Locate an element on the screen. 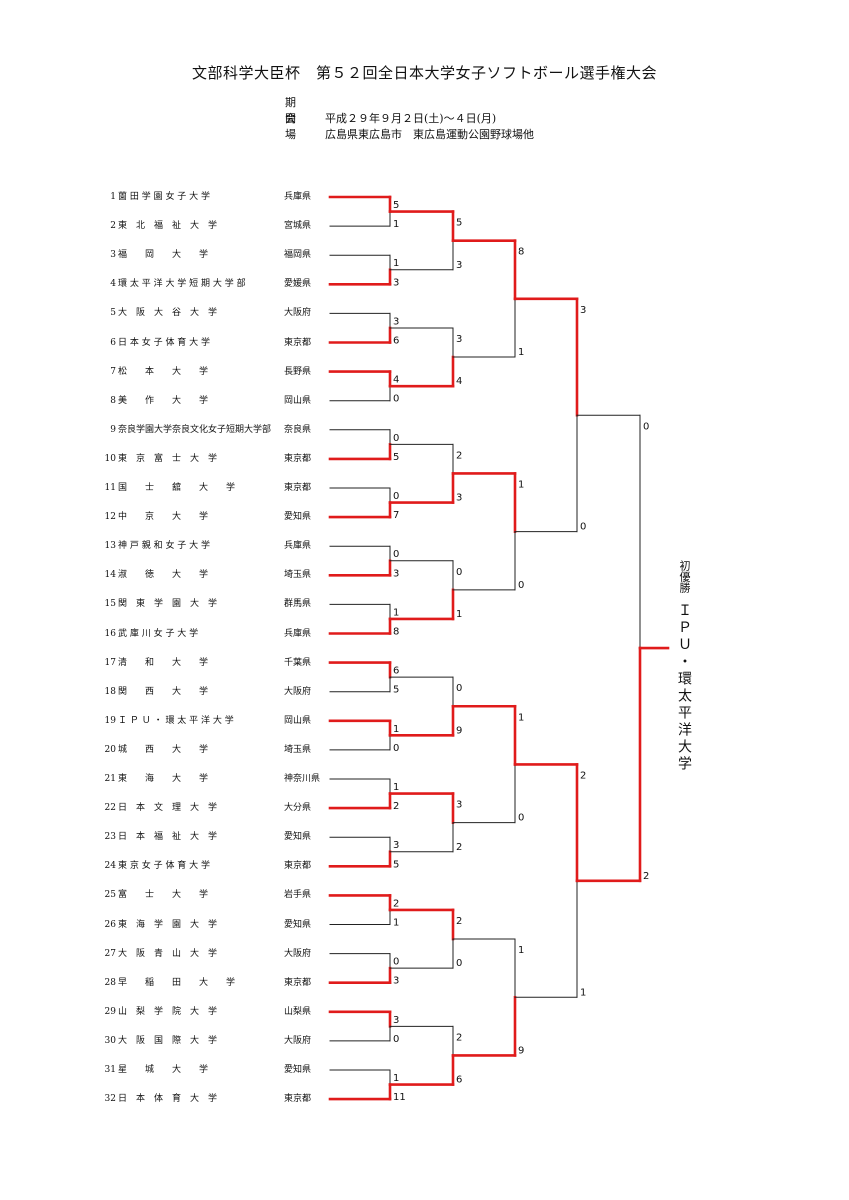 The width and height of the screenshot is (849, 1200). team-row: 12 中 京 大 学 愛知県 is located at coordinates (265, 517).